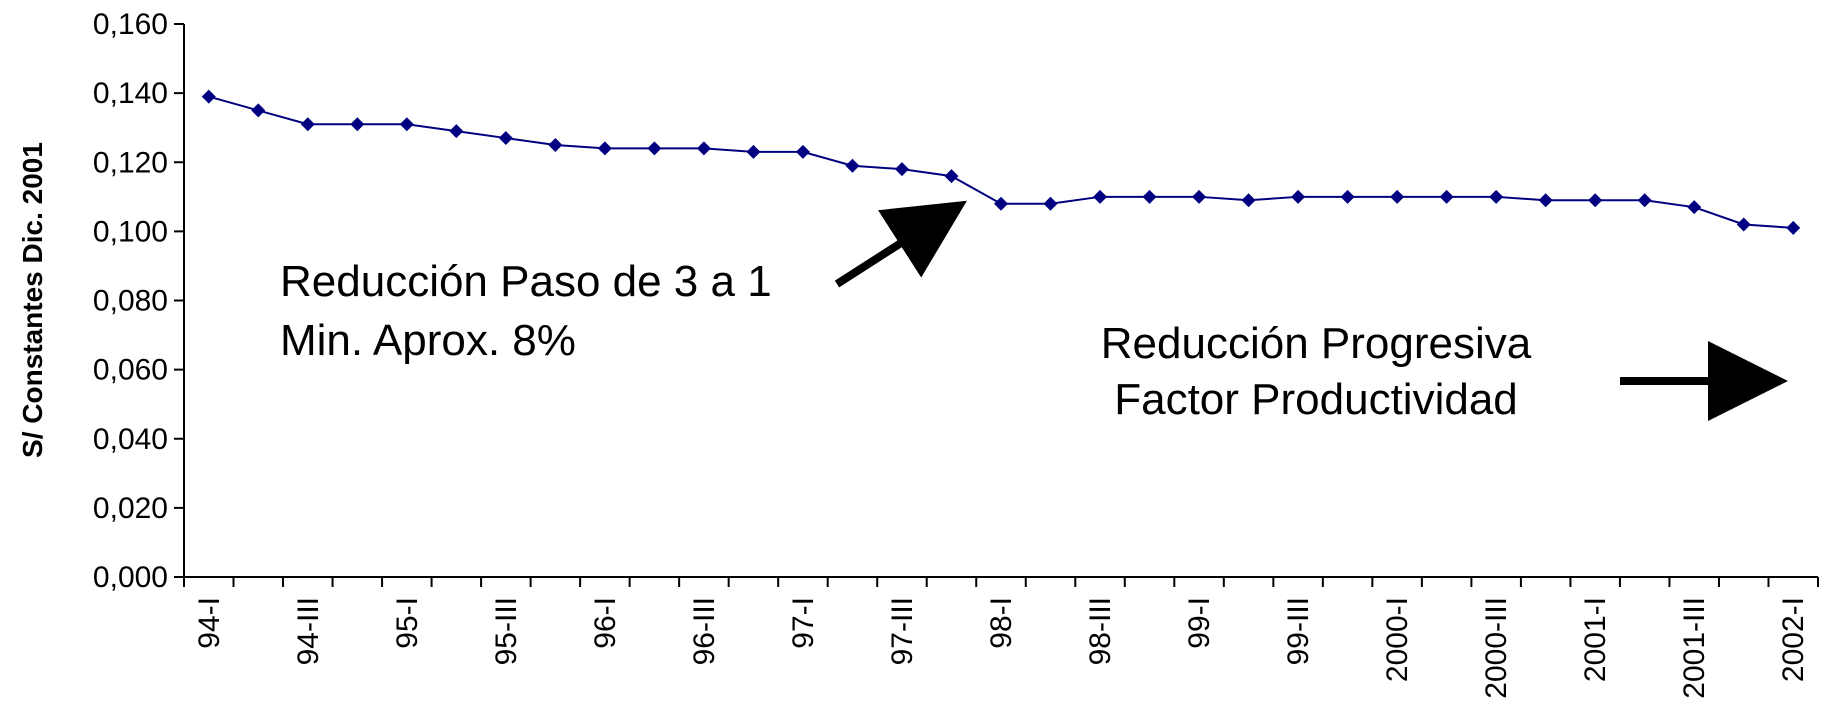 The width and height of the screenshot is (1838, 717). Describe the element at coordinates (130, 301) in the screenshot. I see `y-tick-label: 0,080` at that location.